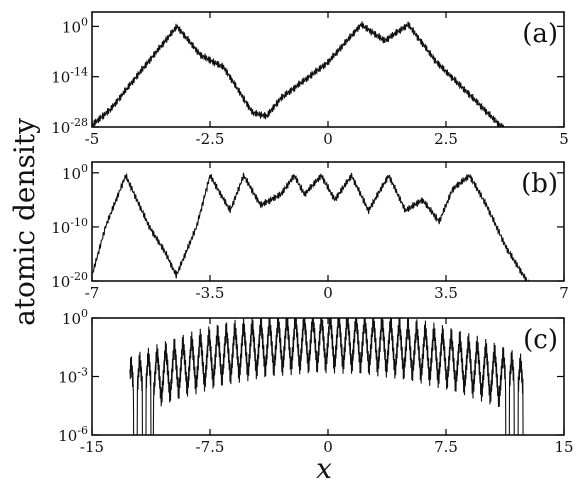 The image size is (581, 487). Describe the element at coordinates (564, 139) in the screenshot. I see `x-tick-label: 5` at that location.